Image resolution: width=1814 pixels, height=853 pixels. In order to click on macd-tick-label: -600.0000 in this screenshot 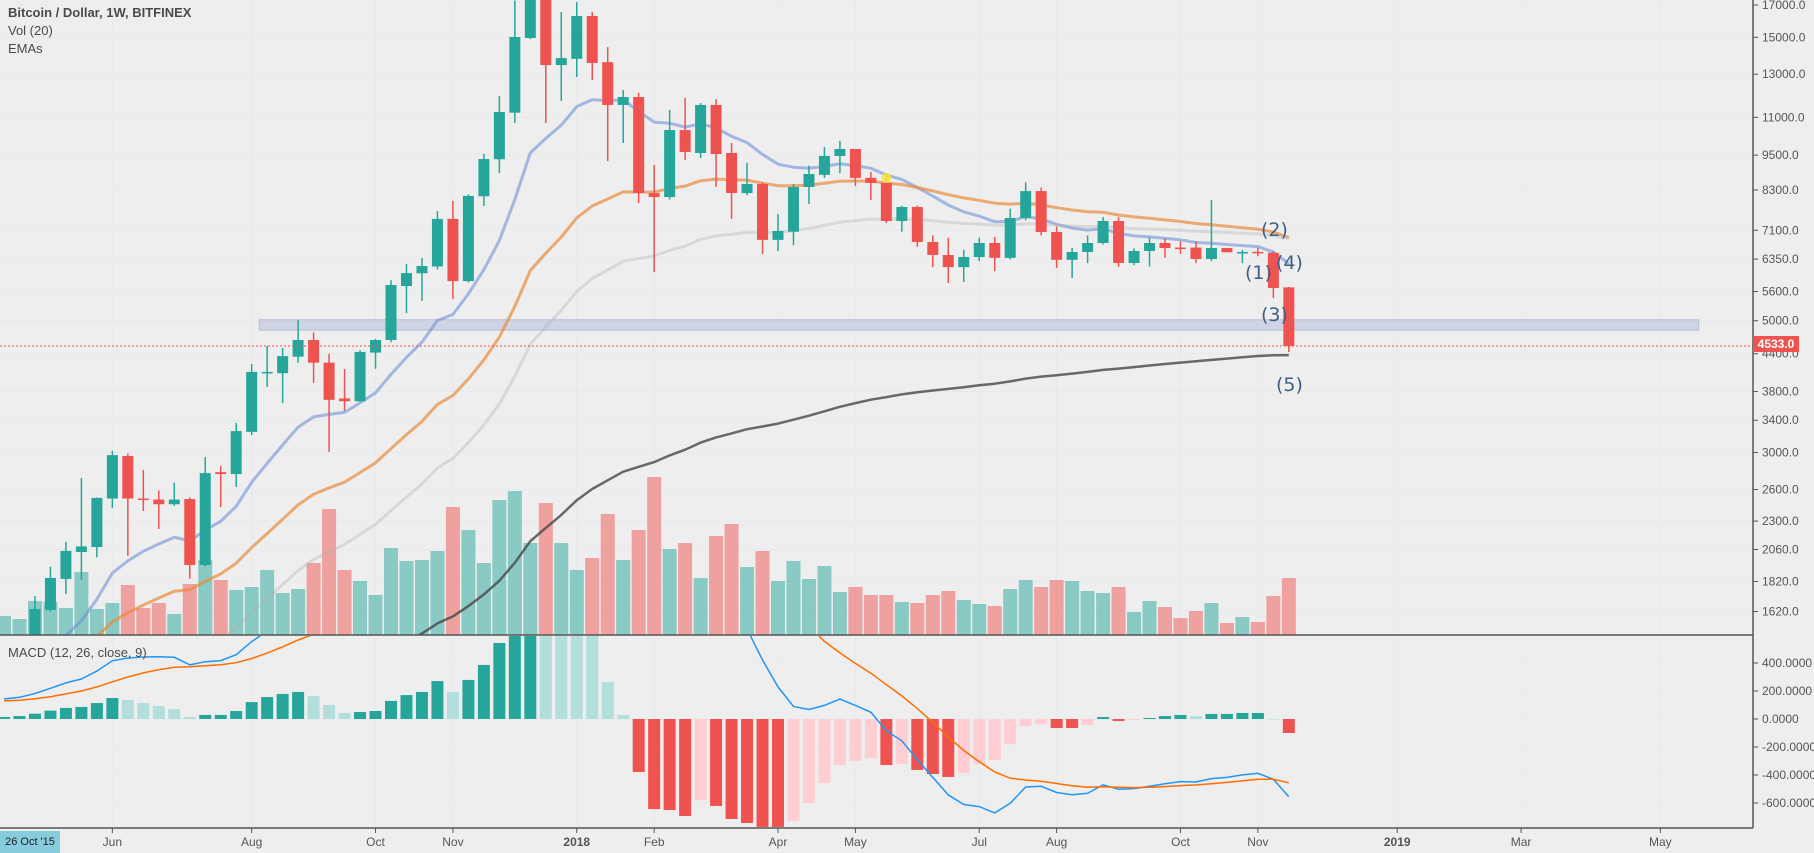, I will do `click(1788, 803)`.